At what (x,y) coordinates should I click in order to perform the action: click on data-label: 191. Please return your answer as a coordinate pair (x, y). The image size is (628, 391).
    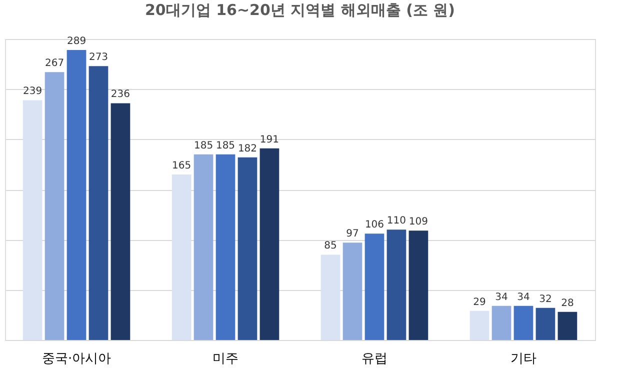
    Looking at the image, I should click on (270, 140).